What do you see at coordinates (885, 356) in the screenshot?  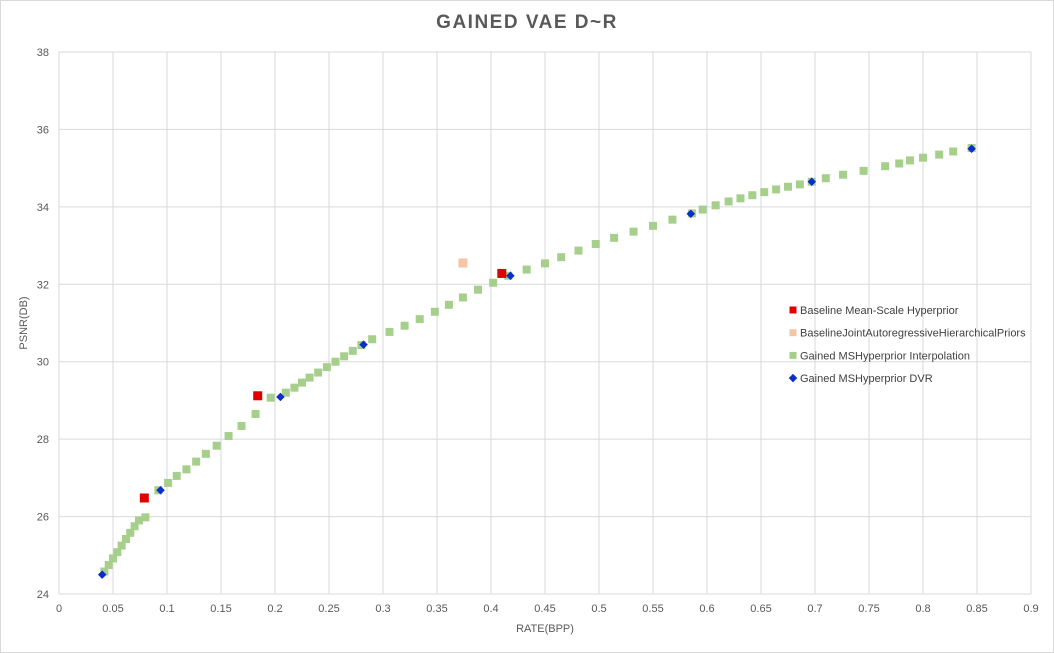 I see `legend-label: Gained MSHyperprior Interpolation` at bounding box center [885, 356].